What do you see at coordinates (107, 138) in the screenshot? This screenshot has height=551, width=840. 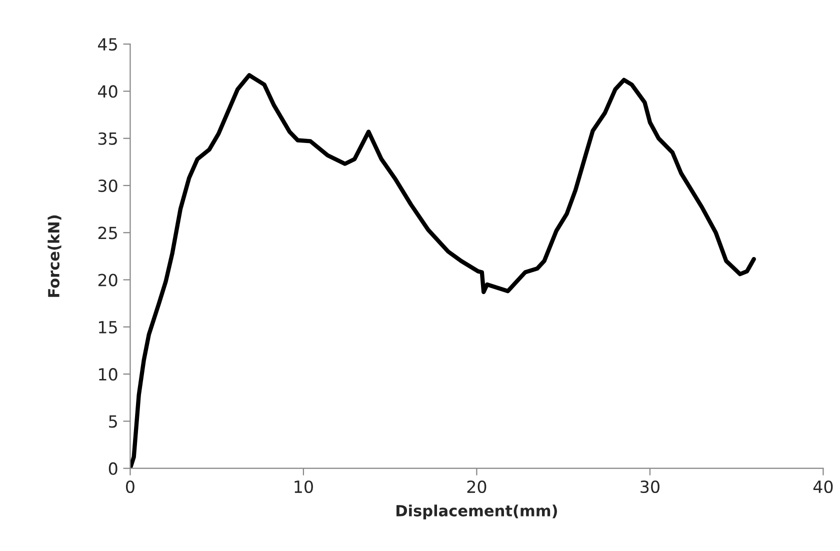 I see `y-tick-label: 35` at bounding box center [107, 138].